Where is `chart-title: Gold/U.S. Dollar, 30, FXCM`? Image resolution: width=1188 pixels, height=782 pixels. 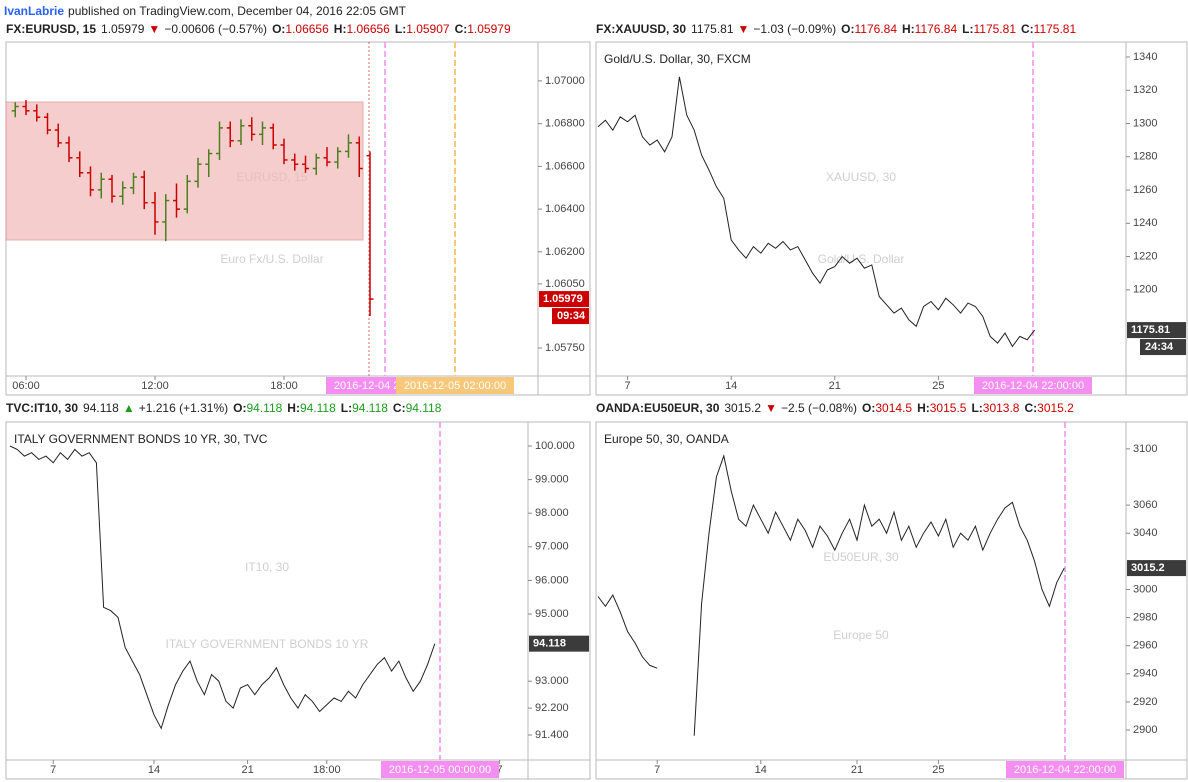
chart-title: Gold/U.S. Dollar, 30, FXCM is located at coordinates (677, 59).